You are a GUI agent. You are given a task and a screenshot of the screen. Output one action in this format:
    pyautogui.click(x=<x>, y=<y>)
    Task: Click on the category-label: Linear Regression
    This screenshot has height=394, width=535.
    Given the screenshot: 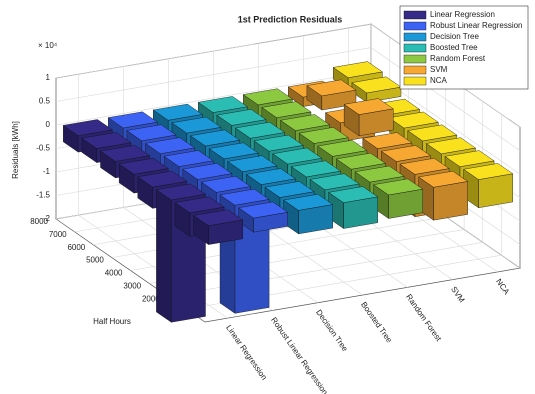 What is the action you would take?
    pyautogui.click(x=246, y=352)
    